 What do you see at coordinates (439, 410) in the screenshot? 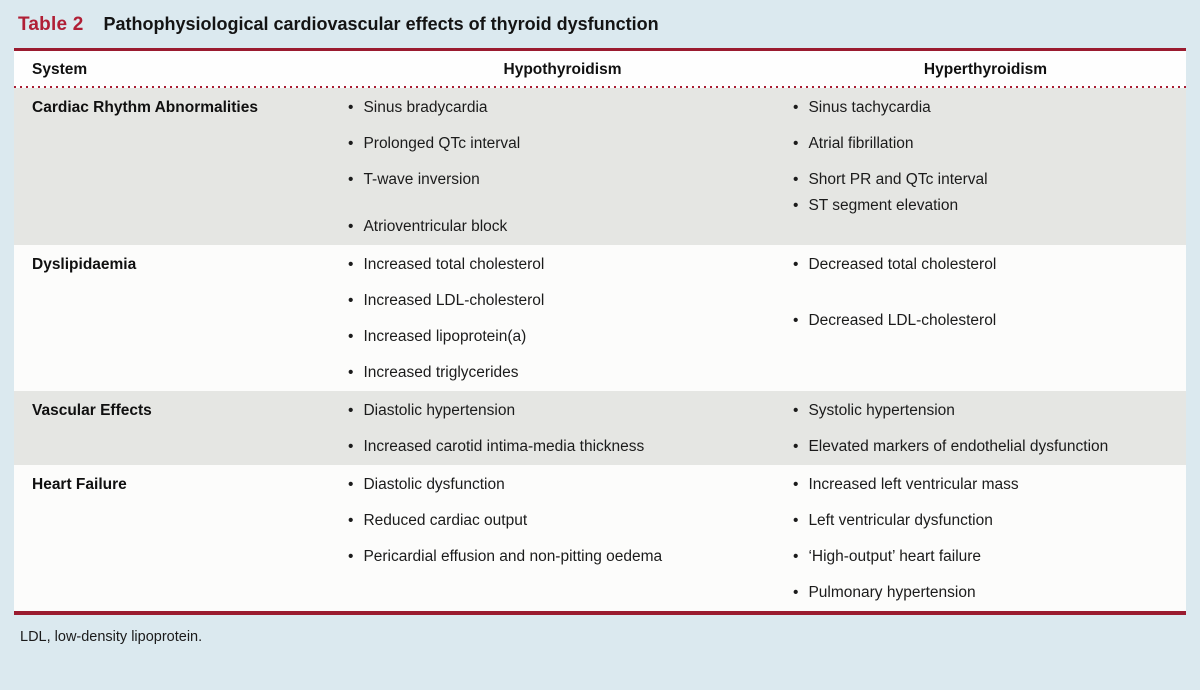
I see `bullet-text: Diastolic hypertension` at bounding box center [439, 410].